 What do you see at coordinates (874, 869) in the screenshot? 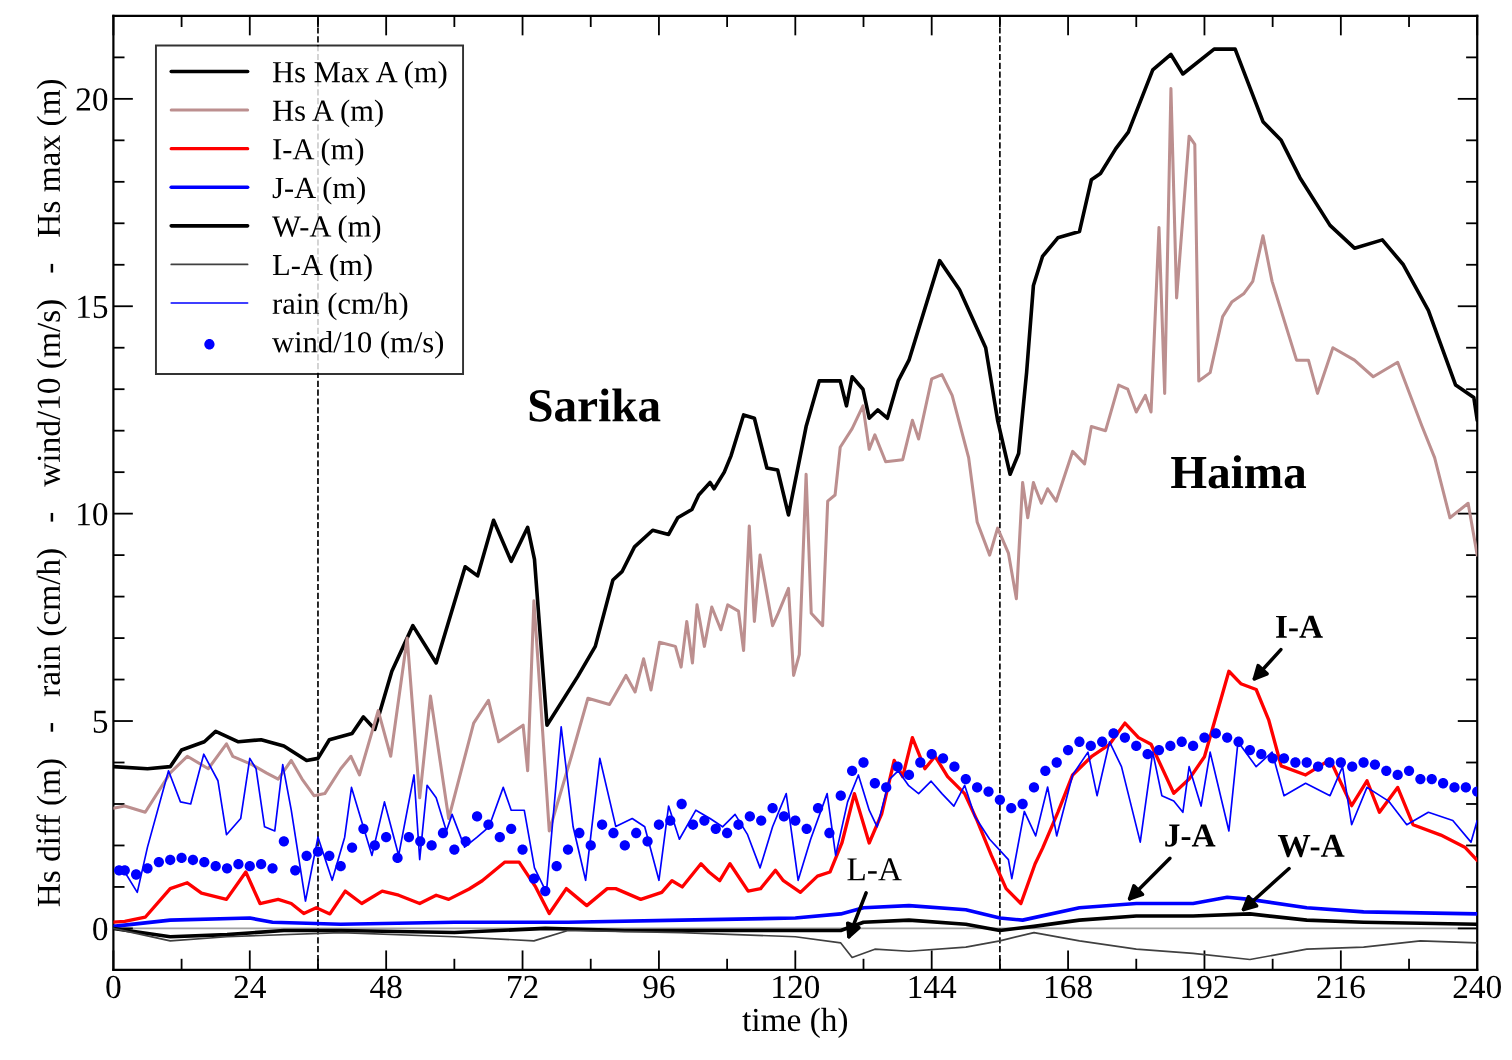
I see `annotation: L-A` at bounding box center [874, 869].